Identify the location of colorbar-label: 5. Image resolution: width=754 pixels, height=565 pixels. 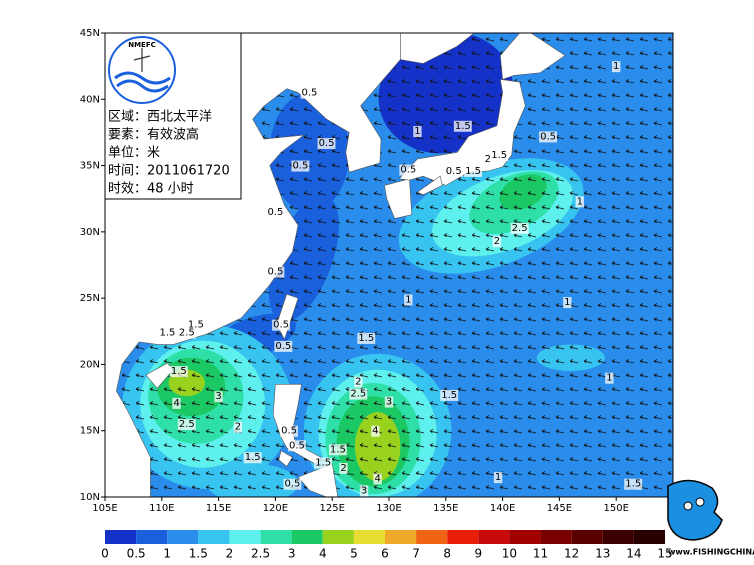
(354, 554).